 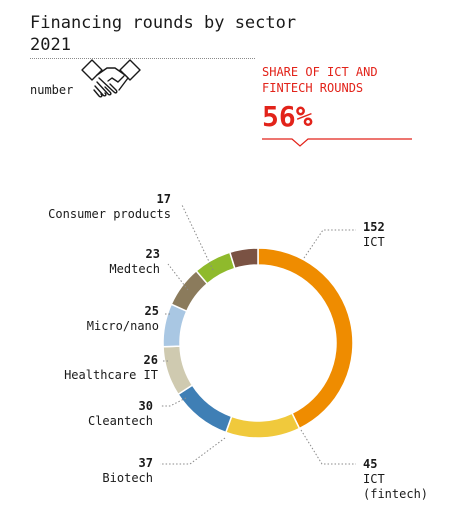 I want to click on leader-line-consumer-products, so click(x=197, y=237).